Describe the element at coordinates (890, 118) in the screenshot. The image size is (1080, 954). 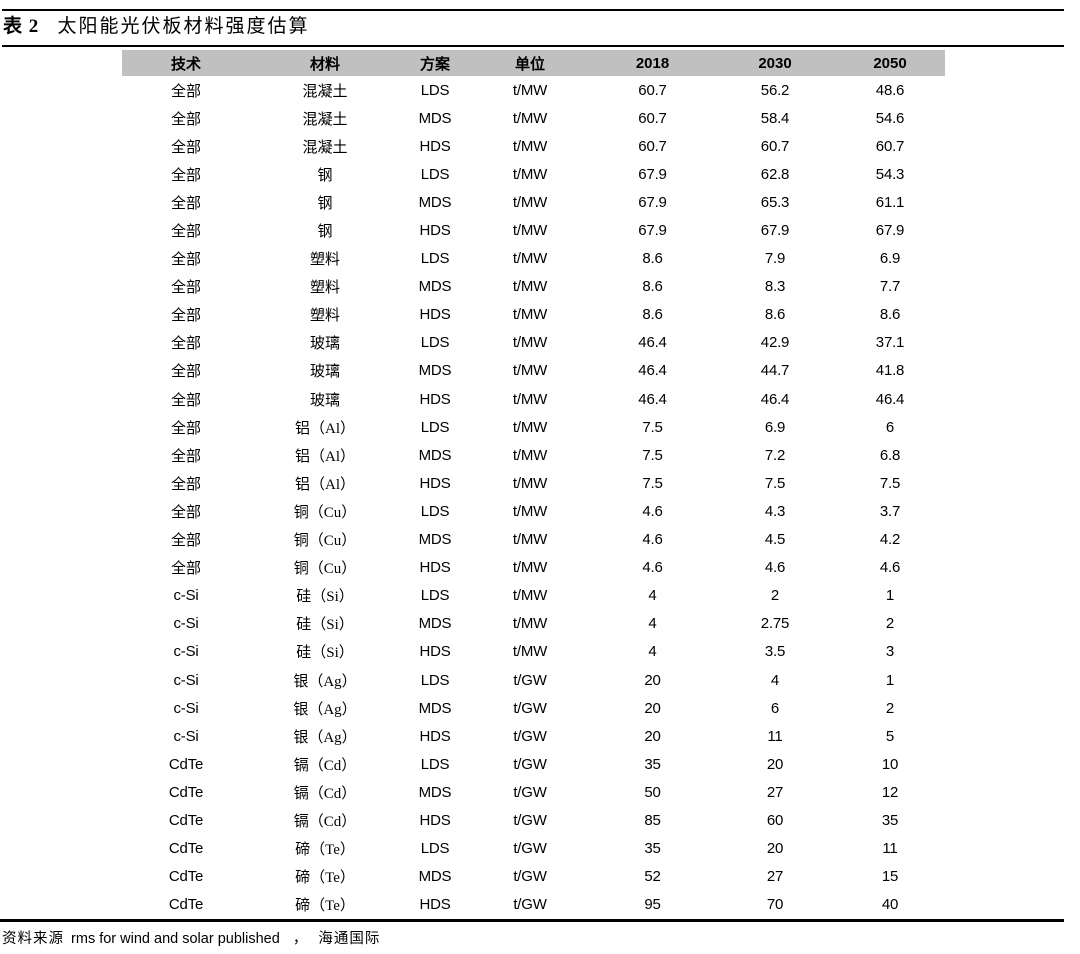
I see `table-cell: 54.6` at that location.